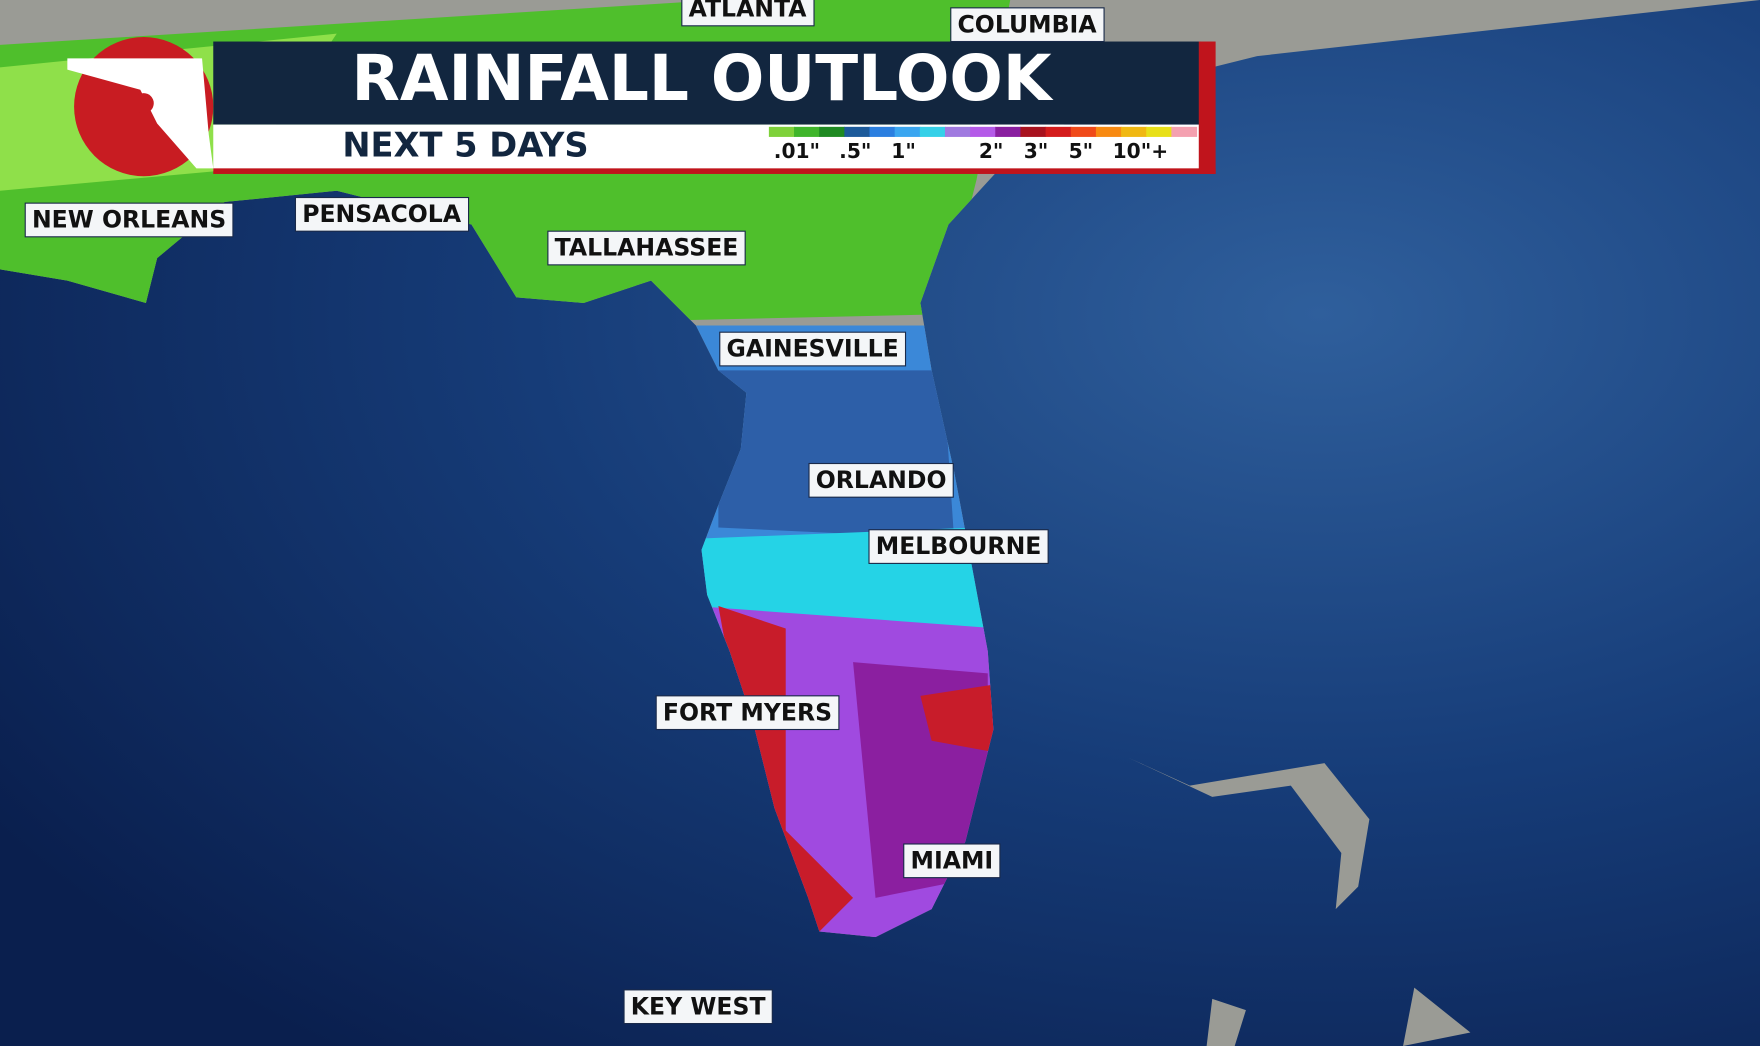  I want to click on logo-state, so click(140, 113).